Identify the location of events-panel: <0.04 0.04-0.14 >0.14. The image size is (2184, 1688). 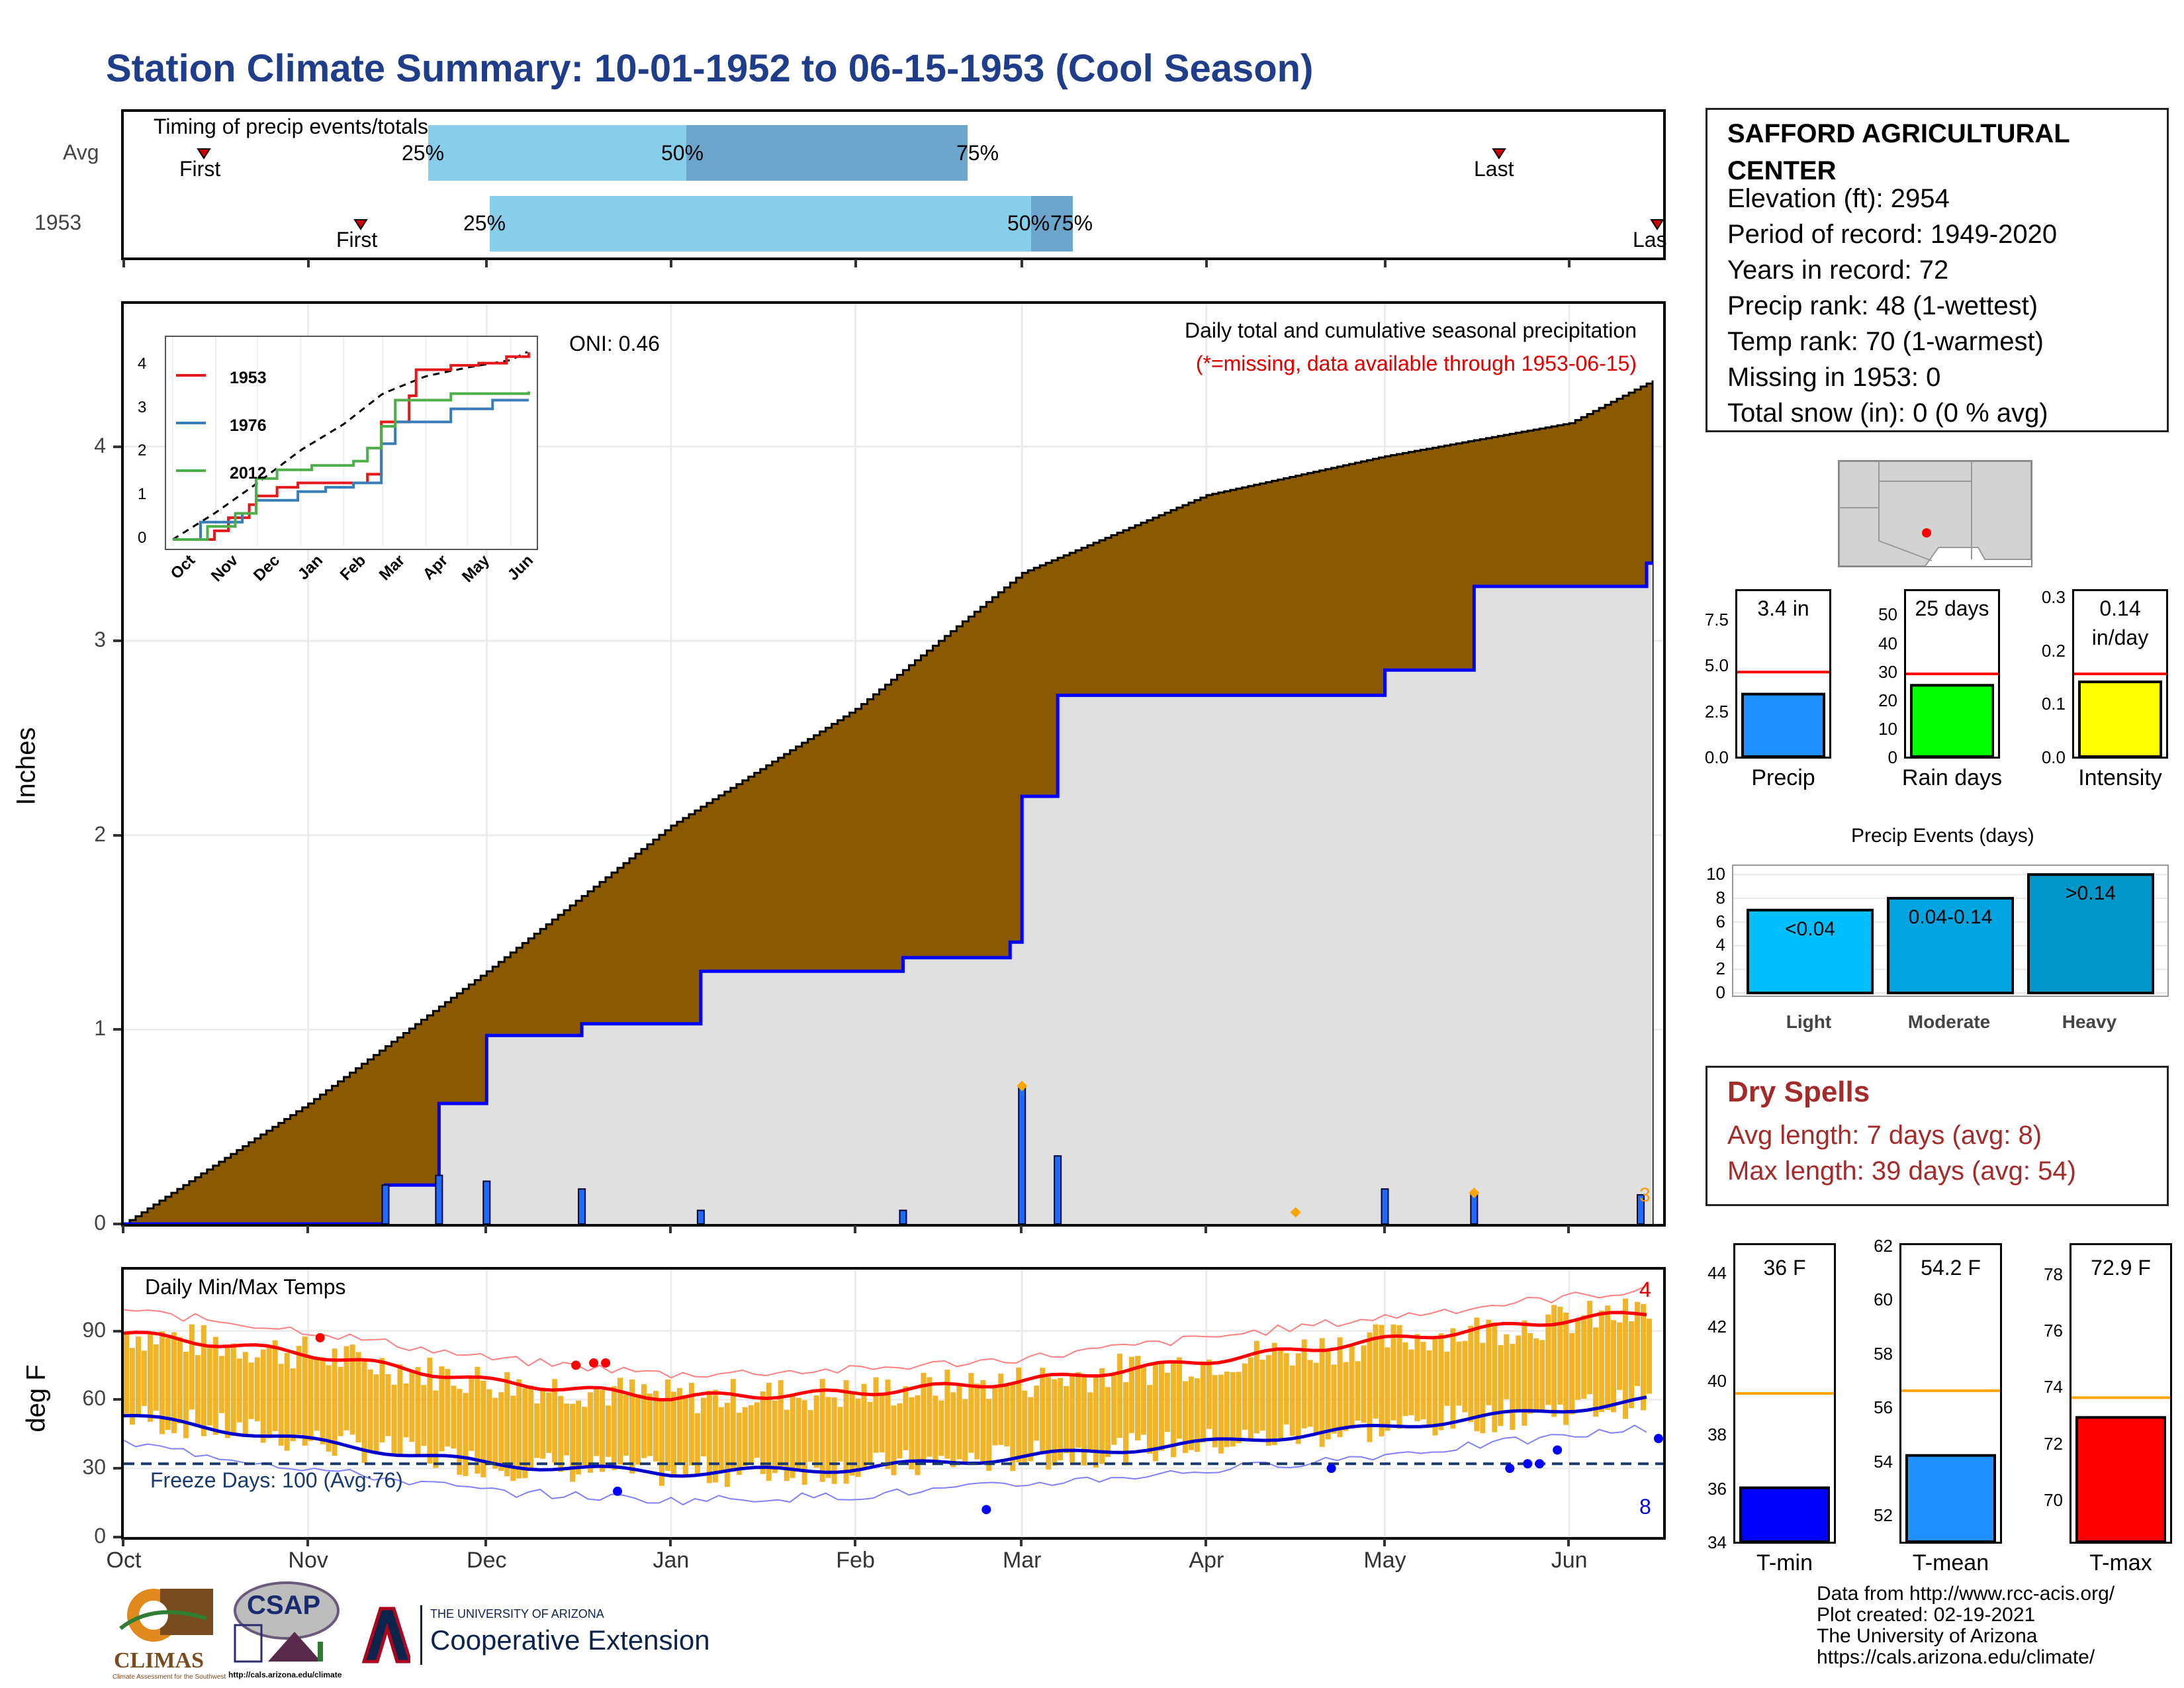
(1951, 931).